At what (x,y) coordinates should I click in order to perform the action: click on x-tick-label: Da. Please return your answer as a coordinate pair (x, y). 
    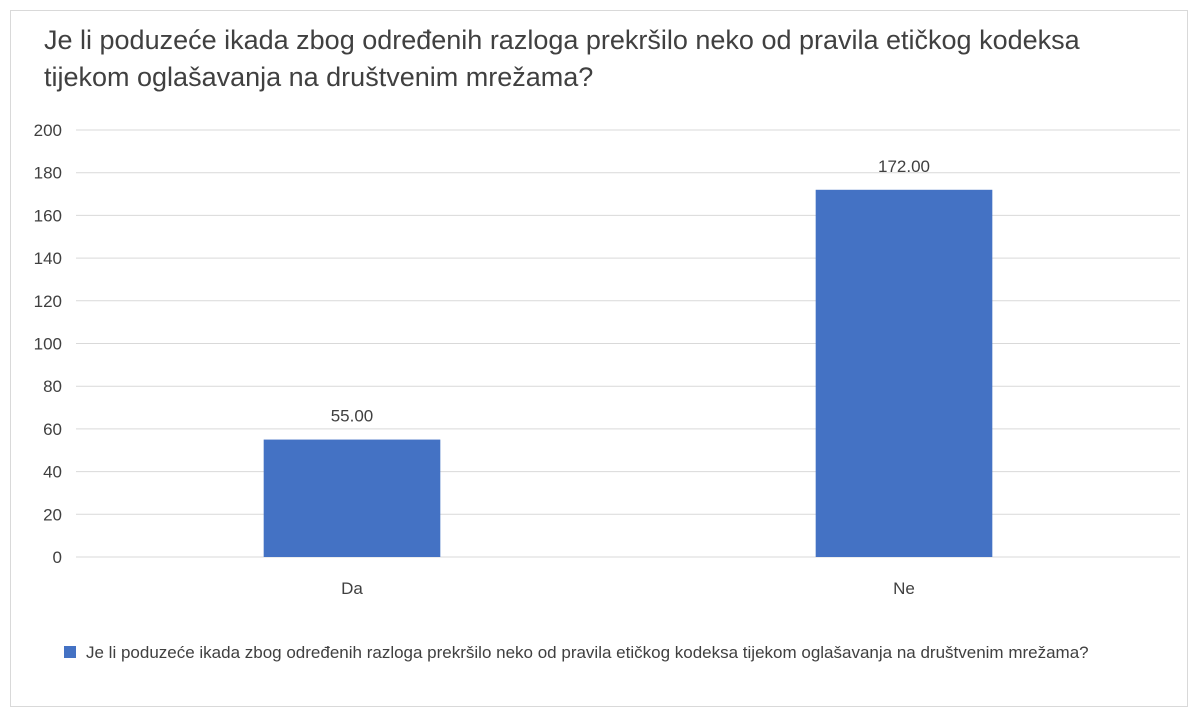
    Looking at the image, I should click on (352, 588).